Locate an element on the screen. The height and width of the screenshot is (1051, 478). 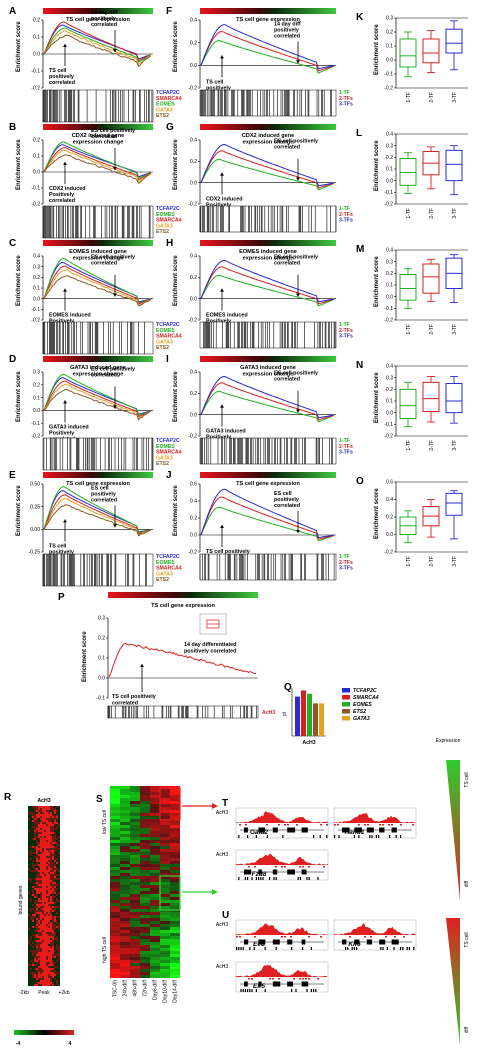
s-column-label: Day10-diff is located at coordinates (166, 990).